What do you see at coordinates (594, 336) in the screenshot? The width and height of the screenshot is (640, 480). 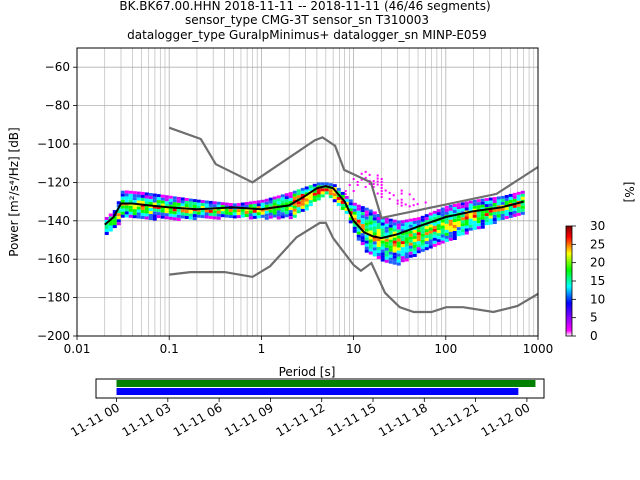 I see `colorbar-tick-label: 0` at bounding box center [594, 336].